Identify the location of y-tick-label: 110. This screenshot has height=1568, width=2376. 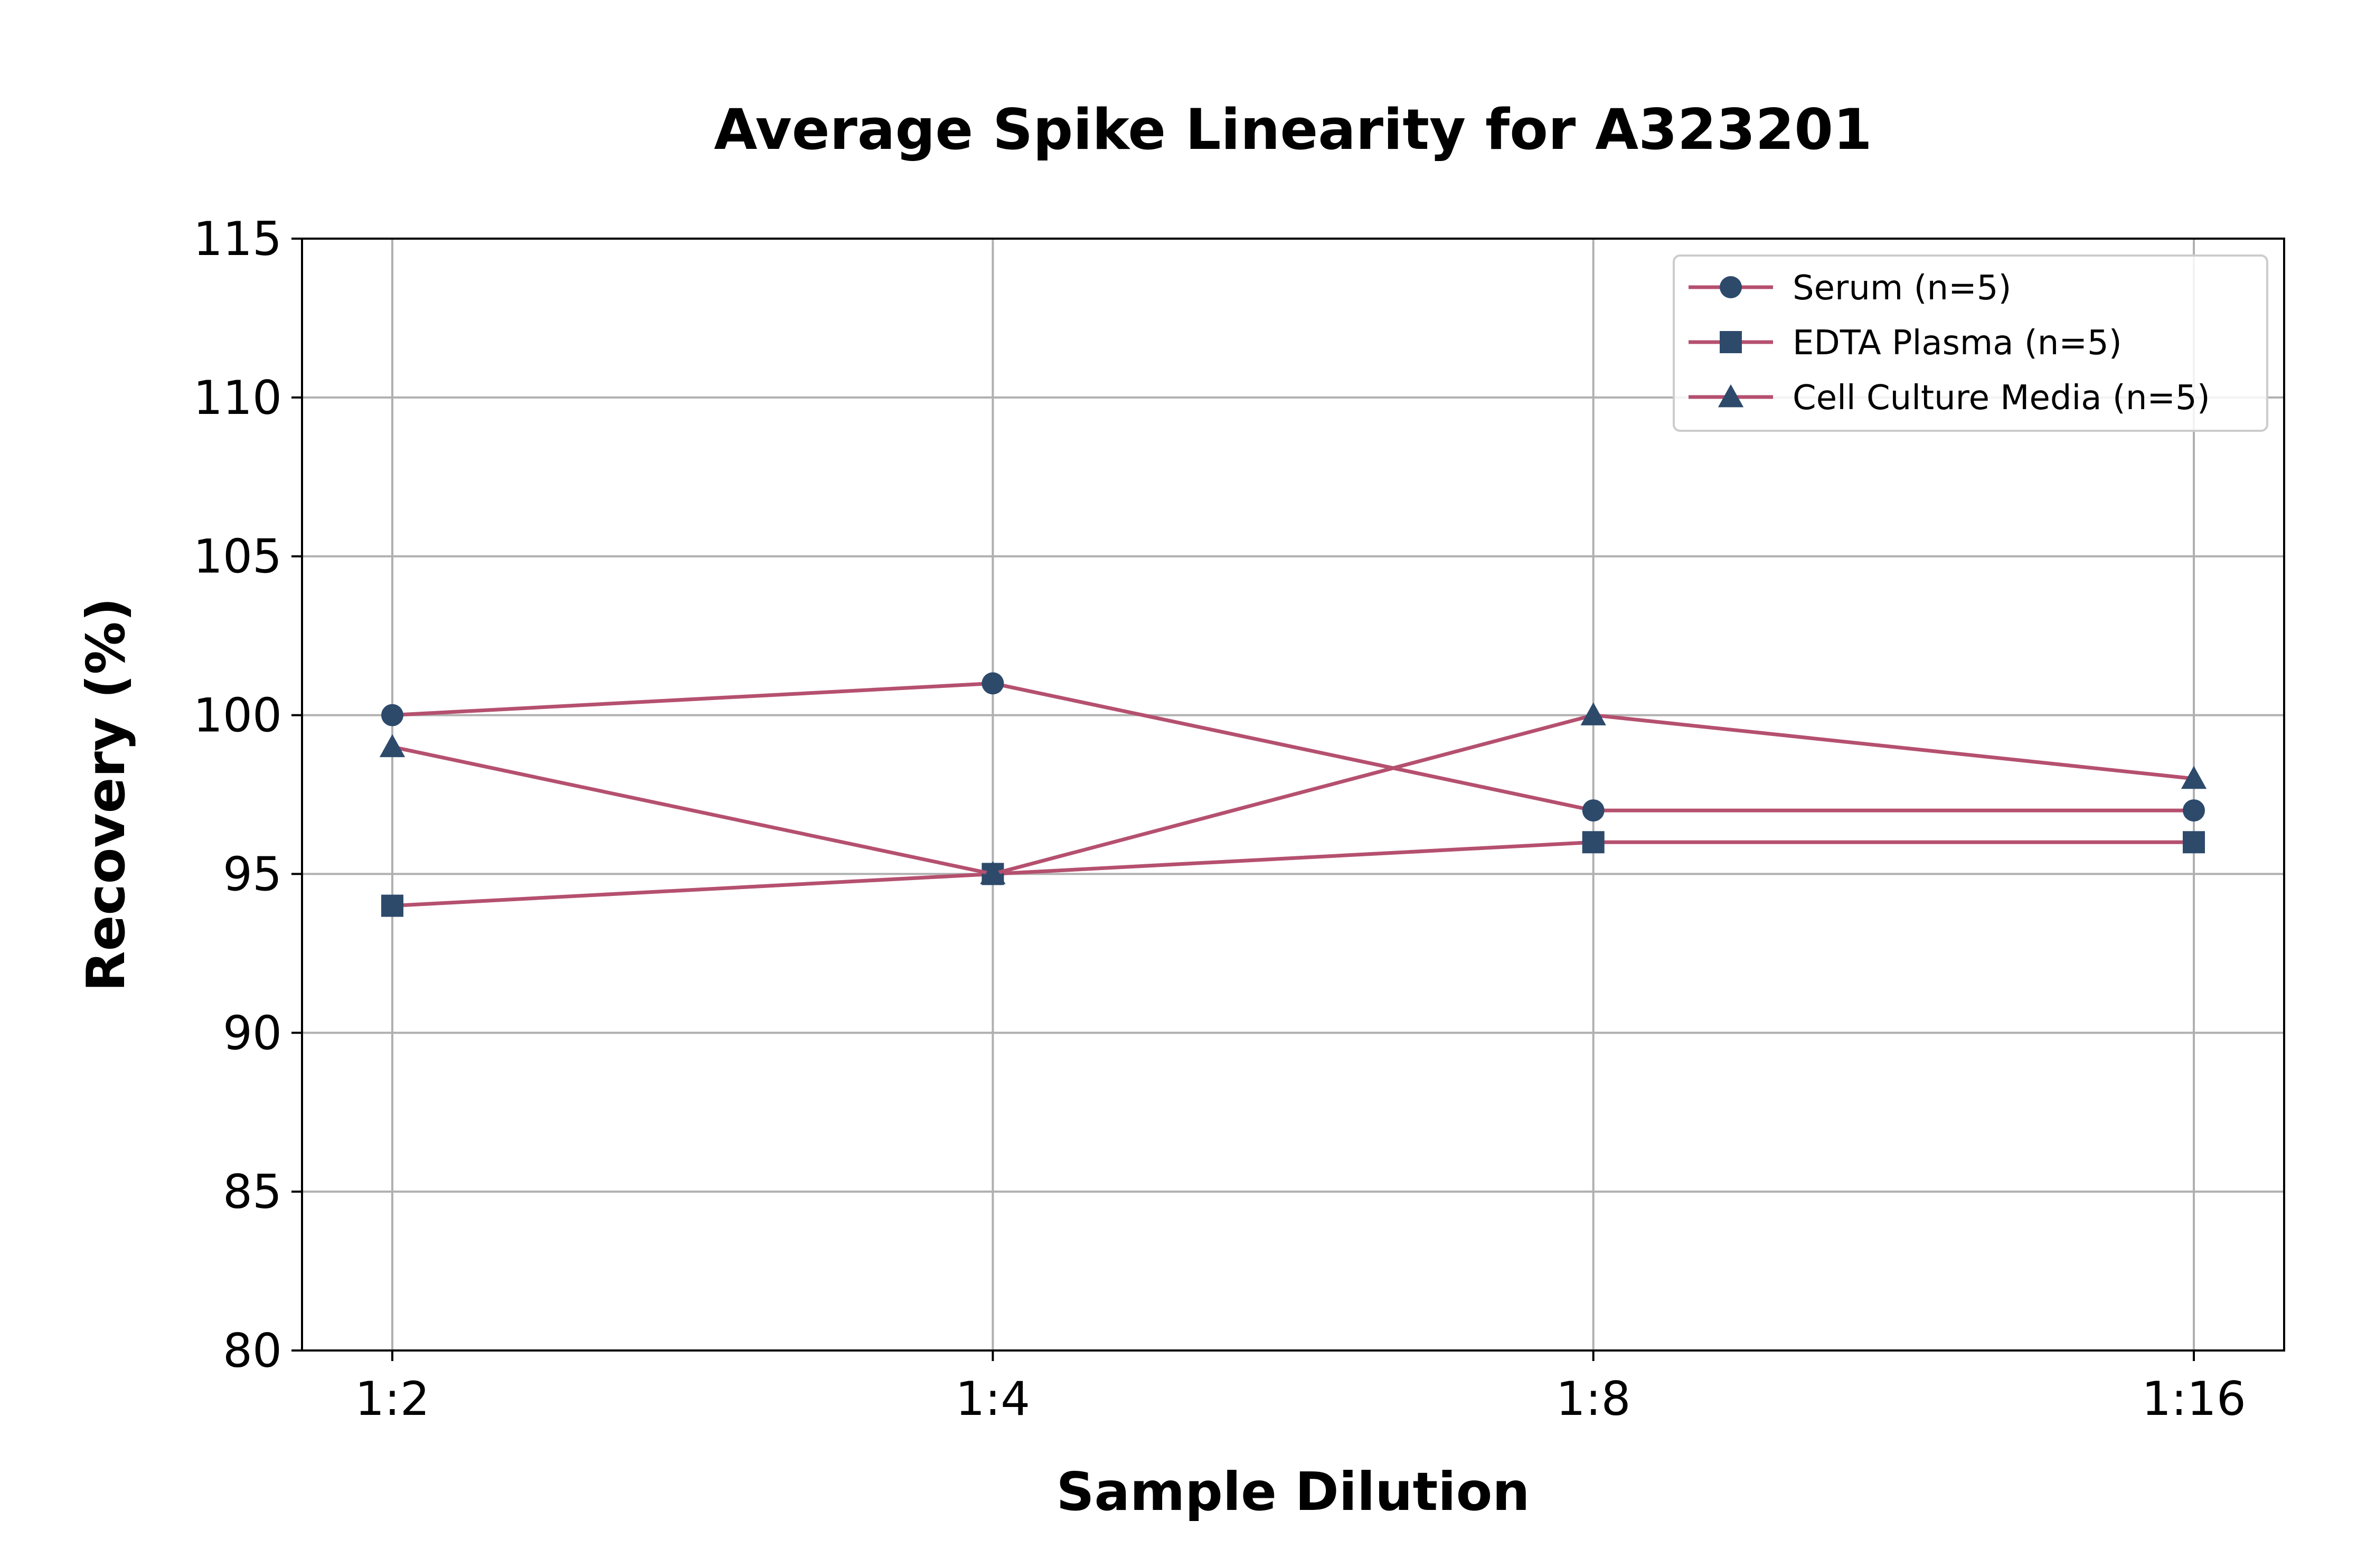
(237, 398).